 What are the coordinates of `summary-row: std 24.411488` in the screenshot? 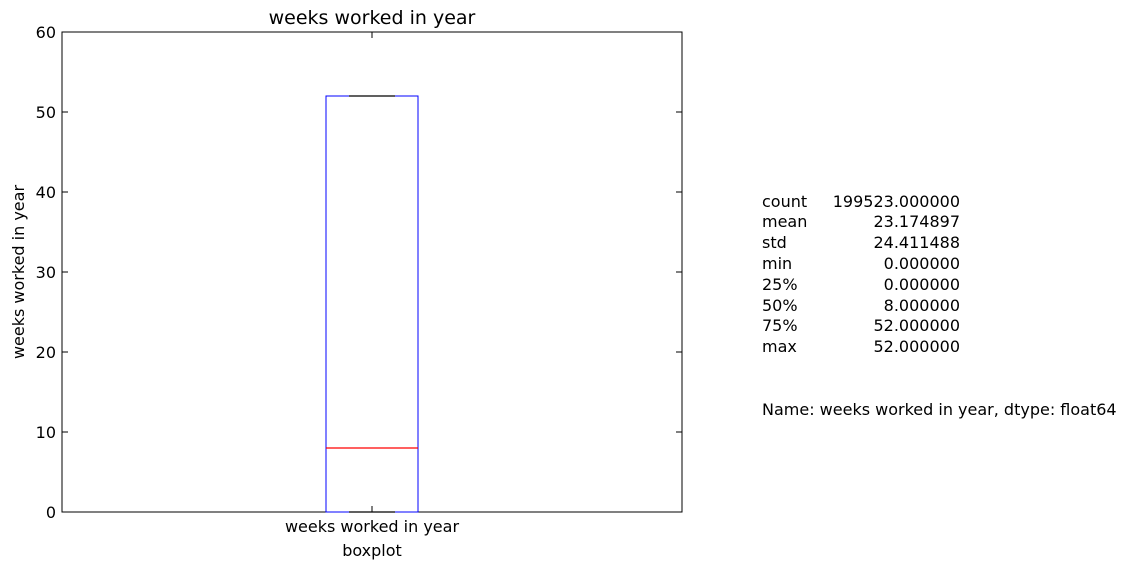 It's located at (939, 243).